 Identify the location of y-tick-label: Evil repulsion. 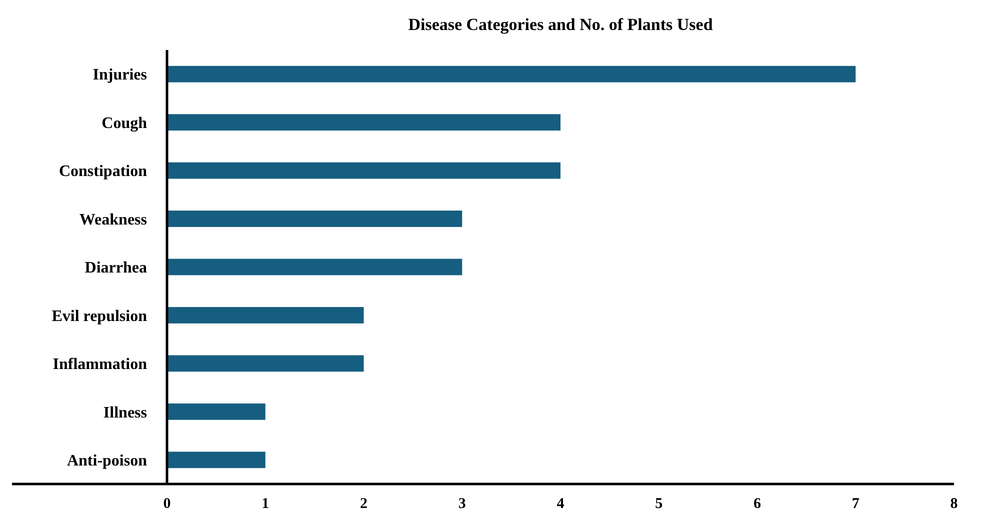
(100, 316).